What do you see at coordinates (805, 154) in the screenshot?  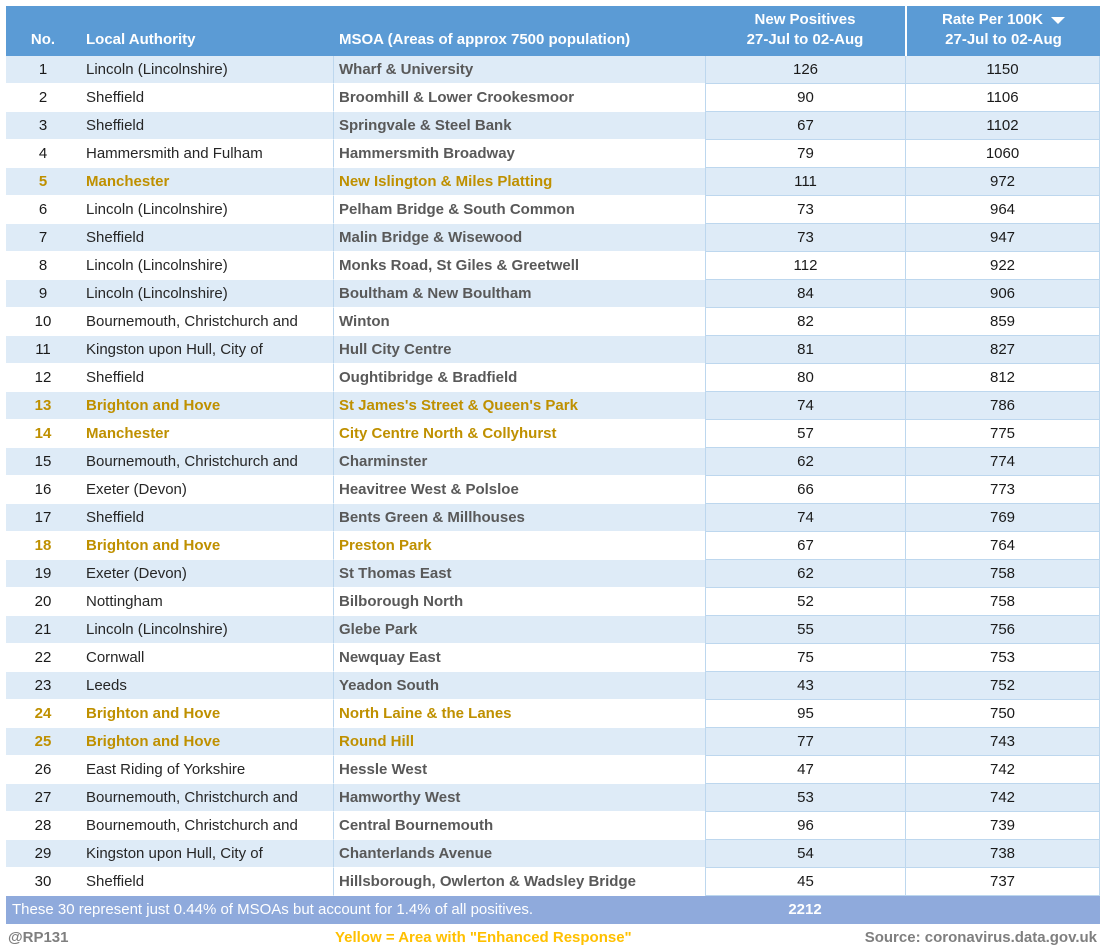 I see `new-positives-cell: 79` at bounding box center [805, 154].